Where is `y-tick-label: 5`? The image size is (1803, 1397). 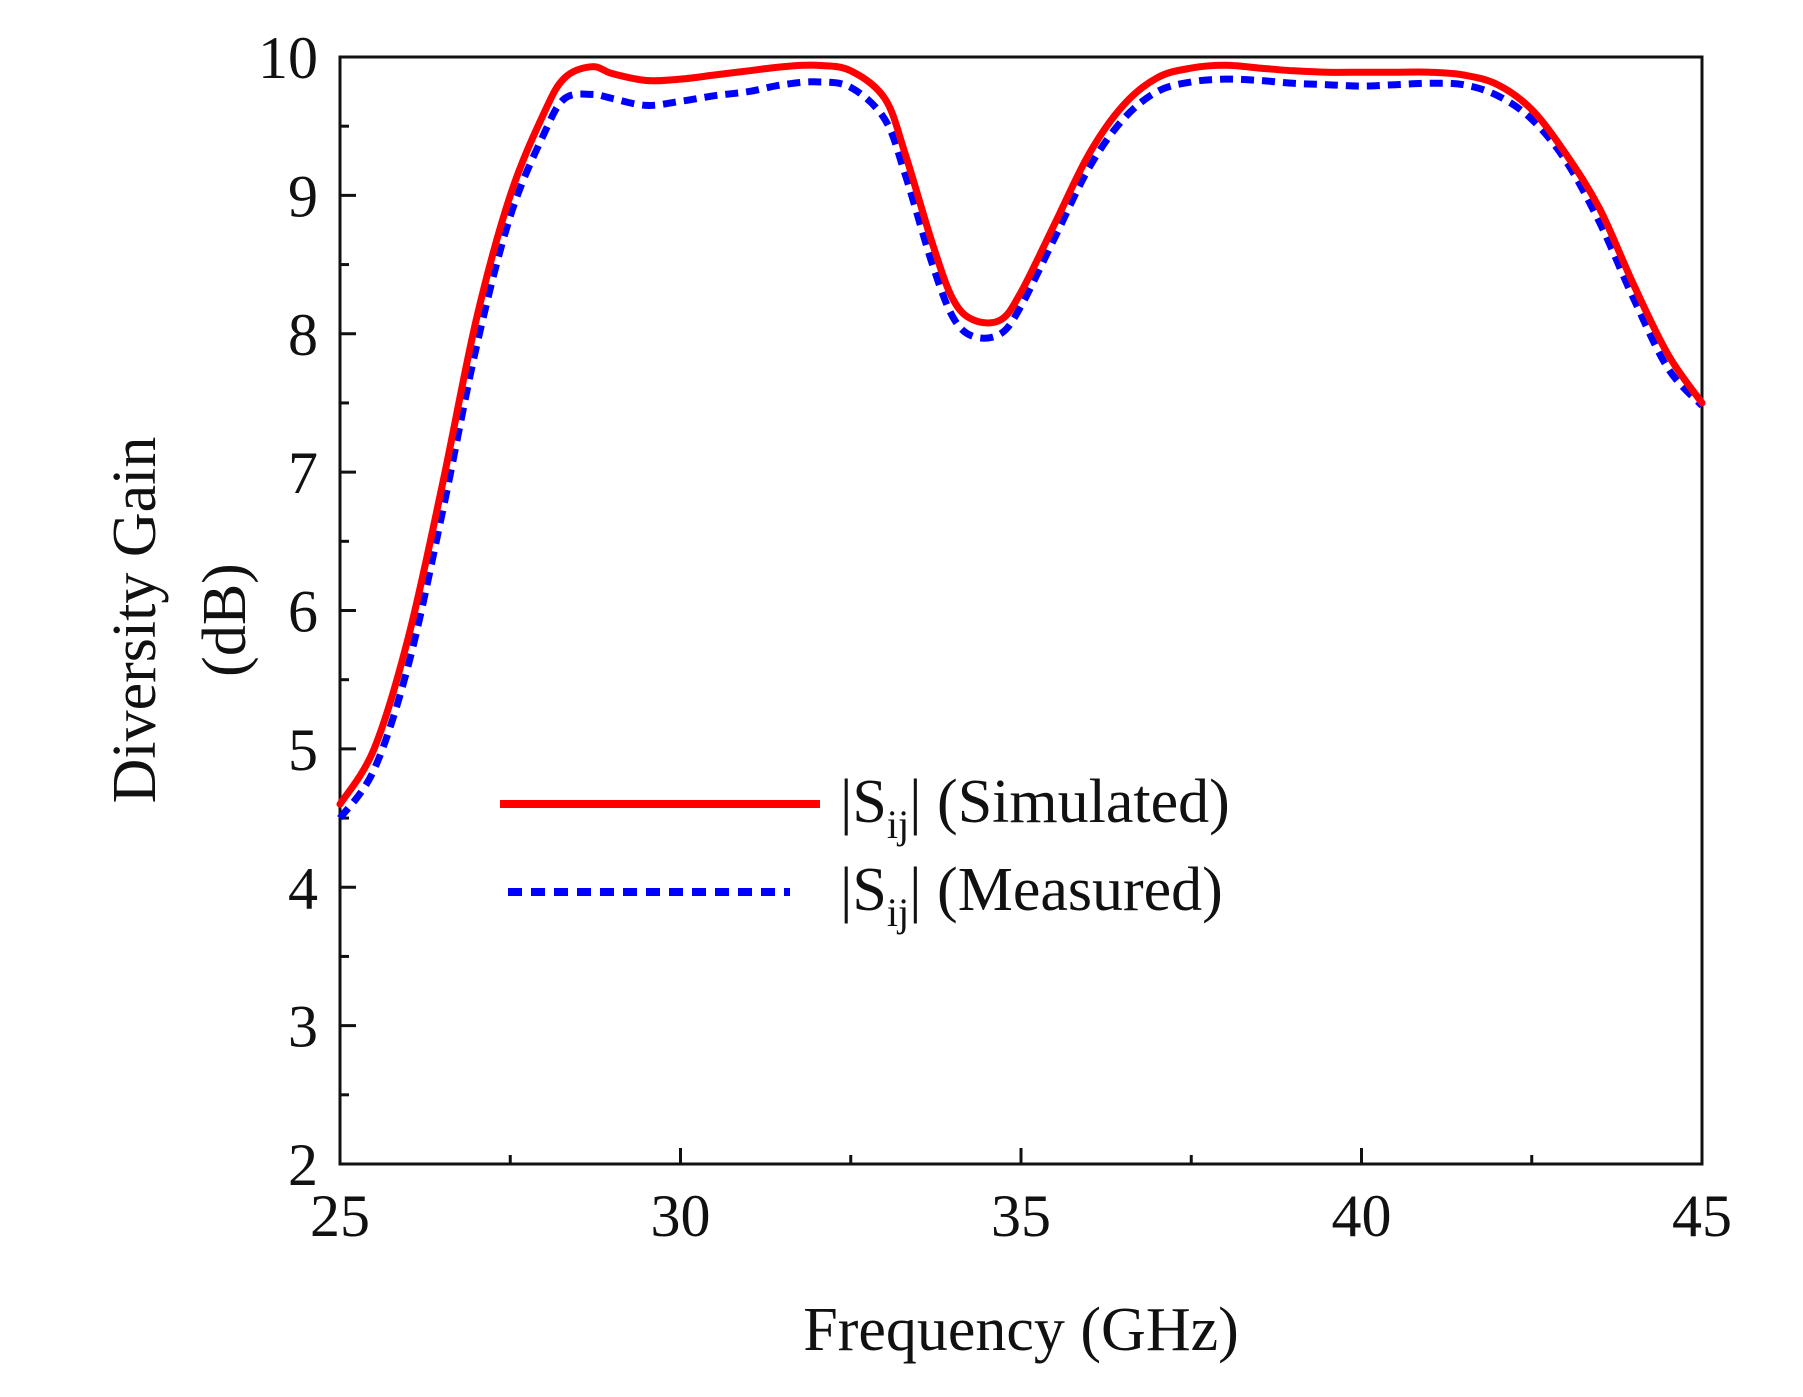
y-tick-label: 5 is located at coordinates (303, 750).